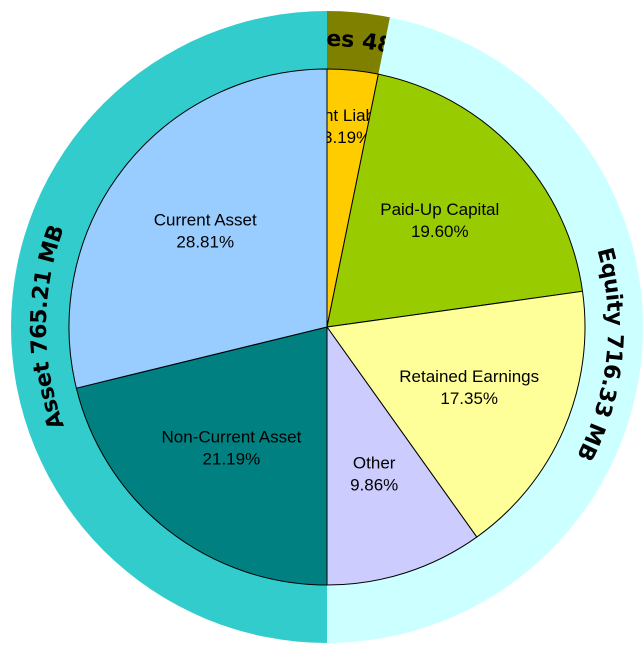 The width and height of the screenshot is (644, 649). Describe the element at coordinates (205, 241) in the screenshot. I see `slice-value-label: 28.81%` at that location.